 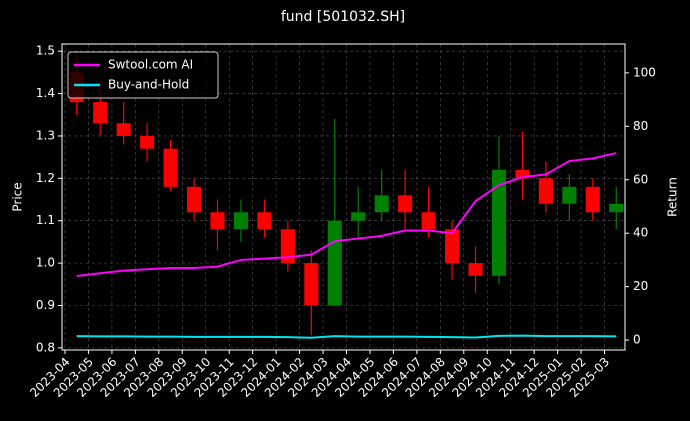 I want to click on y-tick-label: 1.1, so click(x=45, y=220).